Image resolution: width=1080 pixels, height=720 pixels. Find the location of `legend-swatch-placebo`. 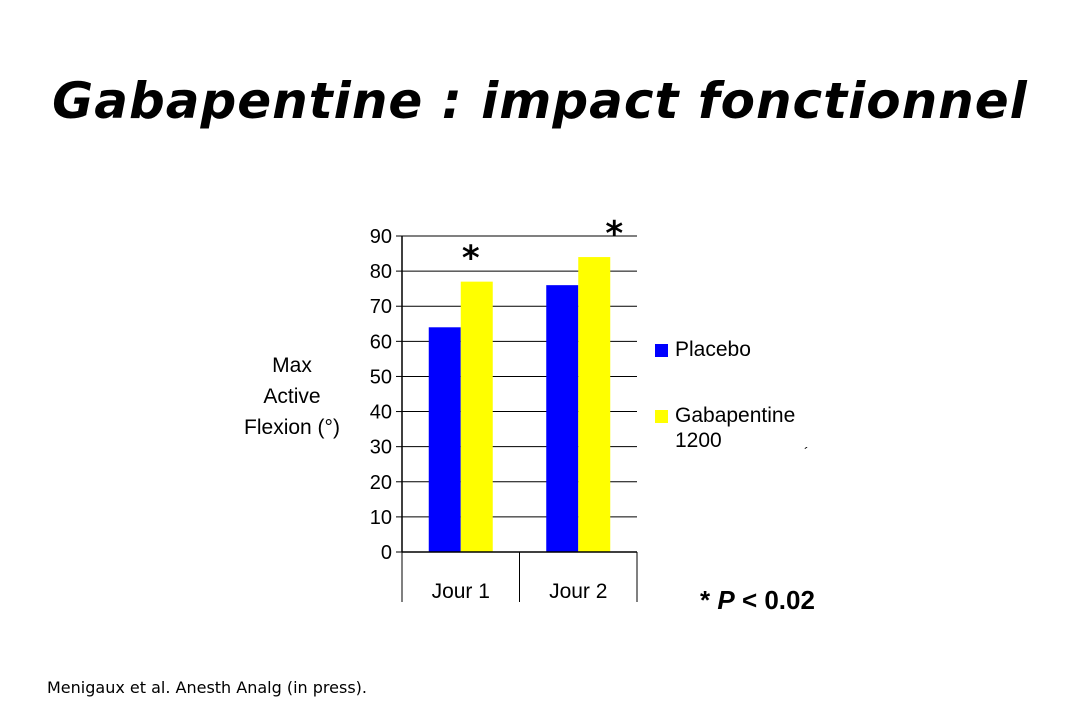

legend-swatch-placebo is located at coordinates (661, 350).